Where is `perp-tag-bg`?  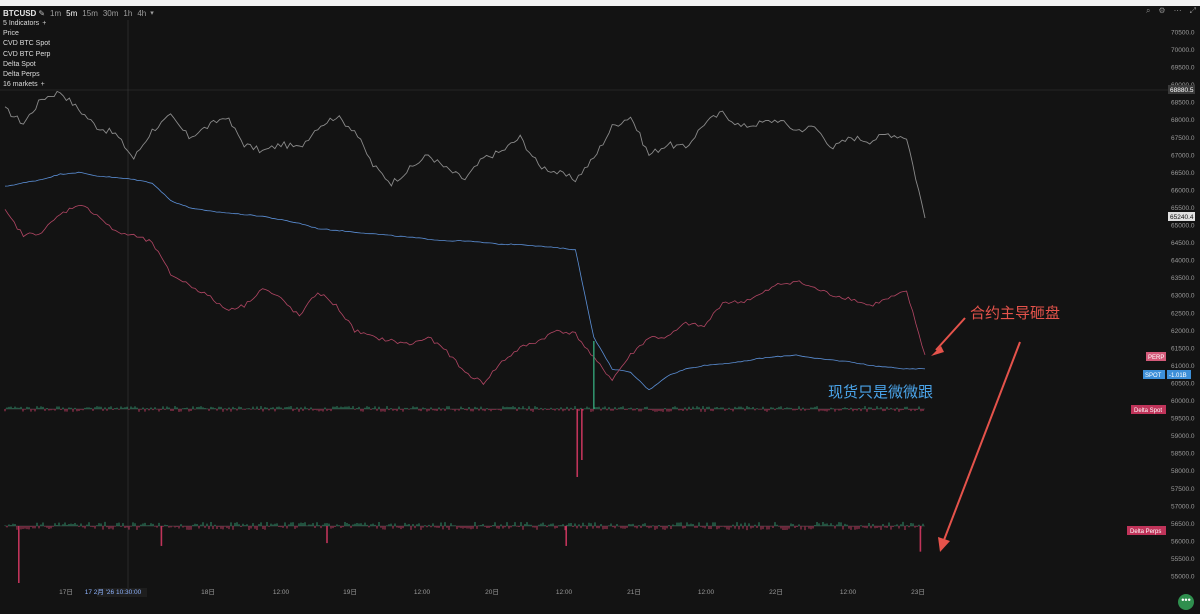 perp-tag-bg is located at coordinates (1156, 356).